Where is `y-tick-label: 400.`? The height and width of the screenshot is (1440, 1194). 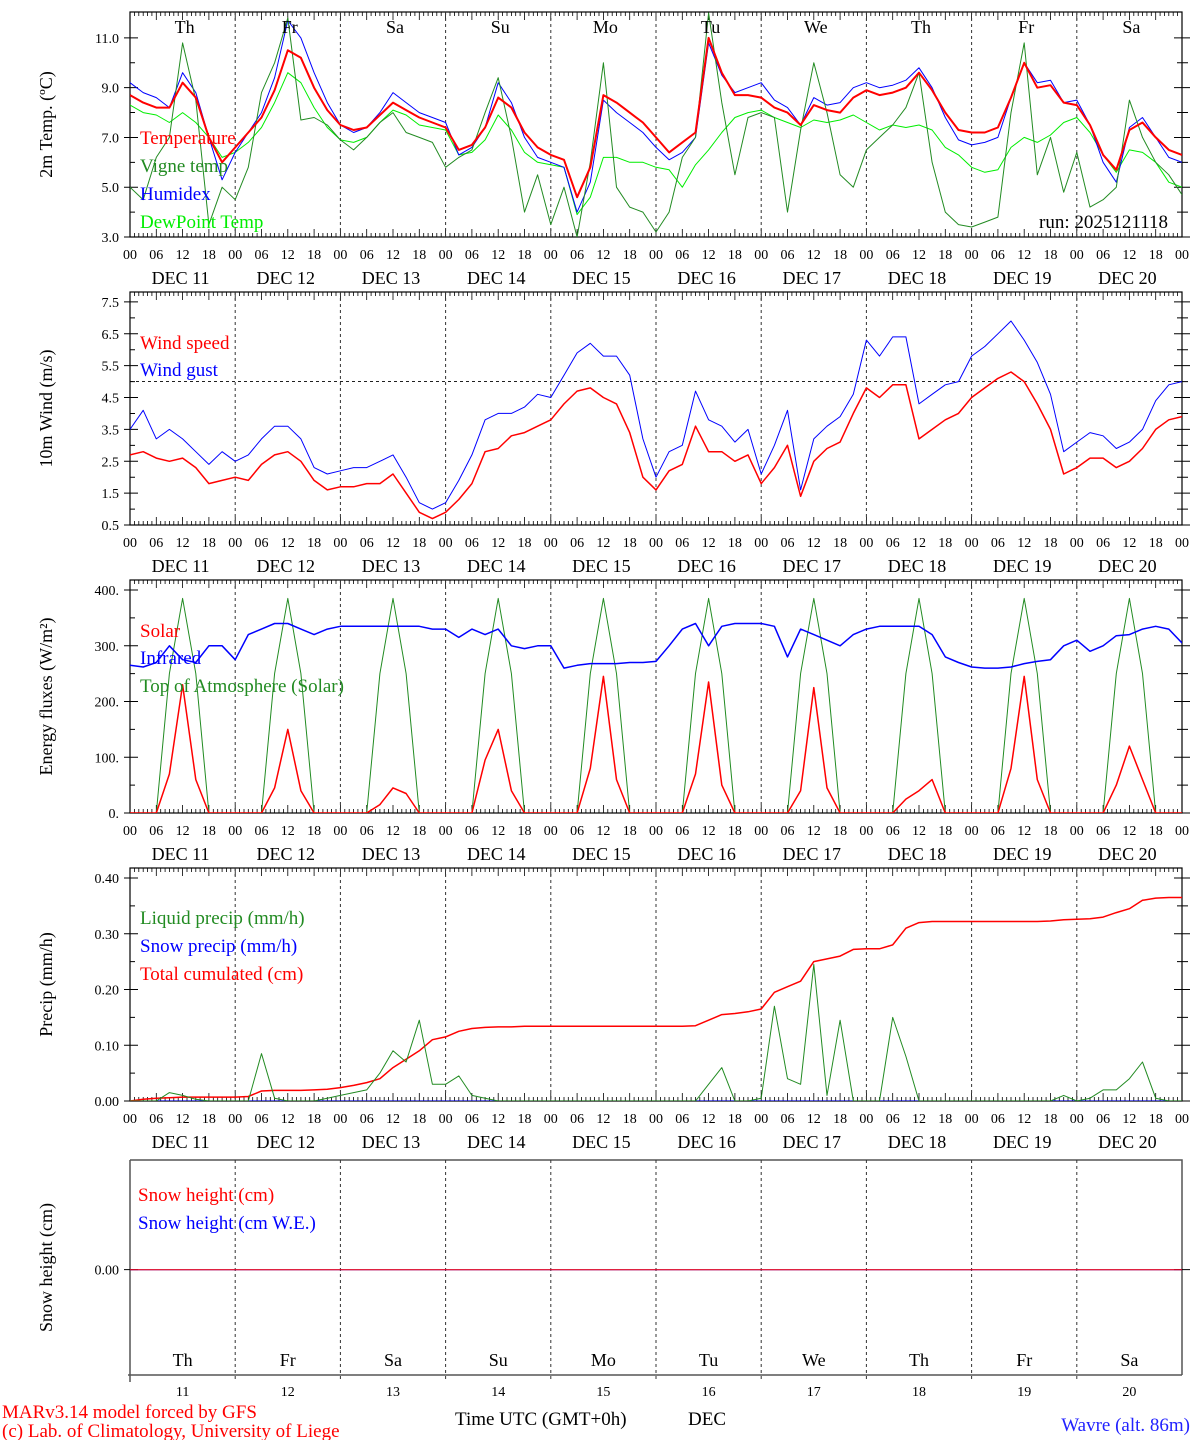 y-tick-label: 400. is located at coordinates (107, 591).